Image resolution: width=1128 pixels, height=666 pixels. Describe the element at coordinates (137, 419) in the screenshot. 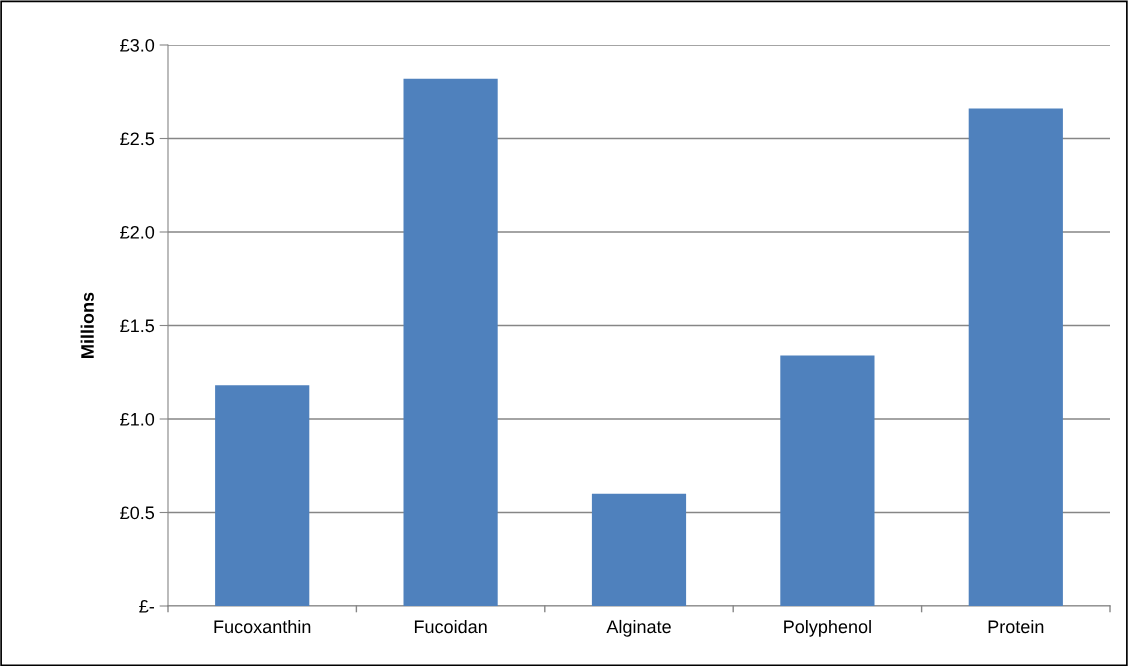

I see `y-tick-label: £1.0` at that location.